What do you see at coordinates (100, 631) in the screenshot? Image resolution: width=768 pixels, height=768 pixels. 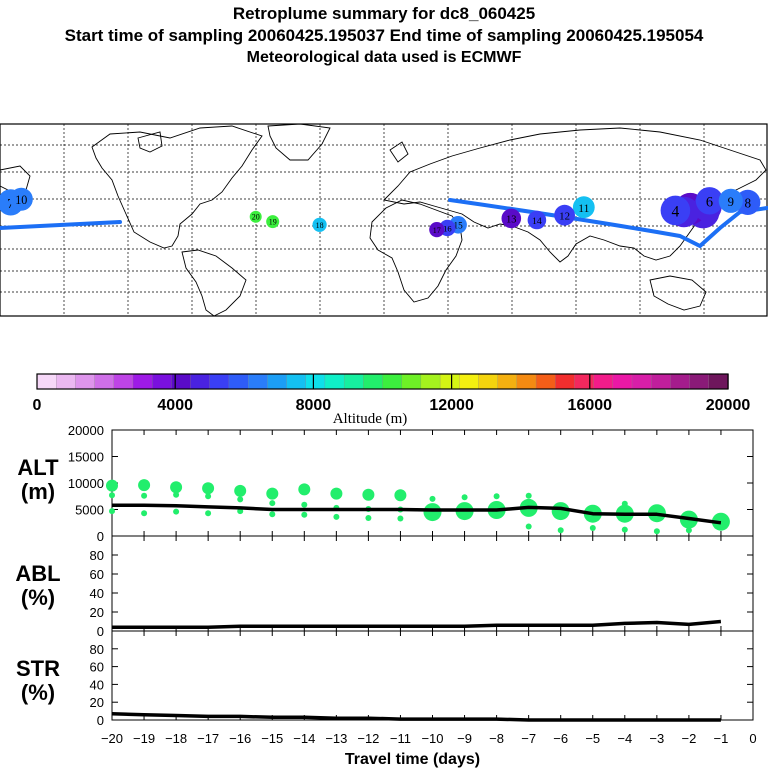 I see `y-tick-label: 0` at bounding box center [100, 631].